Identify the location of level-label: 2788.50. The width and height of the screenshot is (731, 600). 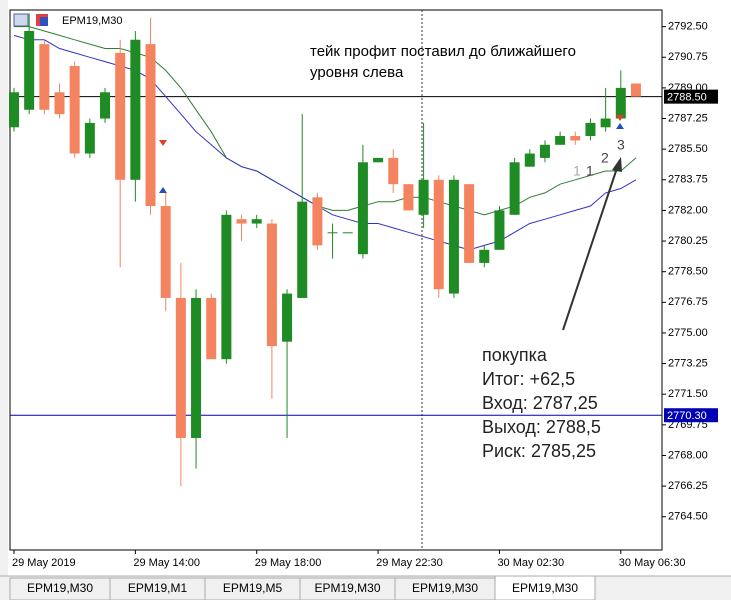
(687, 98).